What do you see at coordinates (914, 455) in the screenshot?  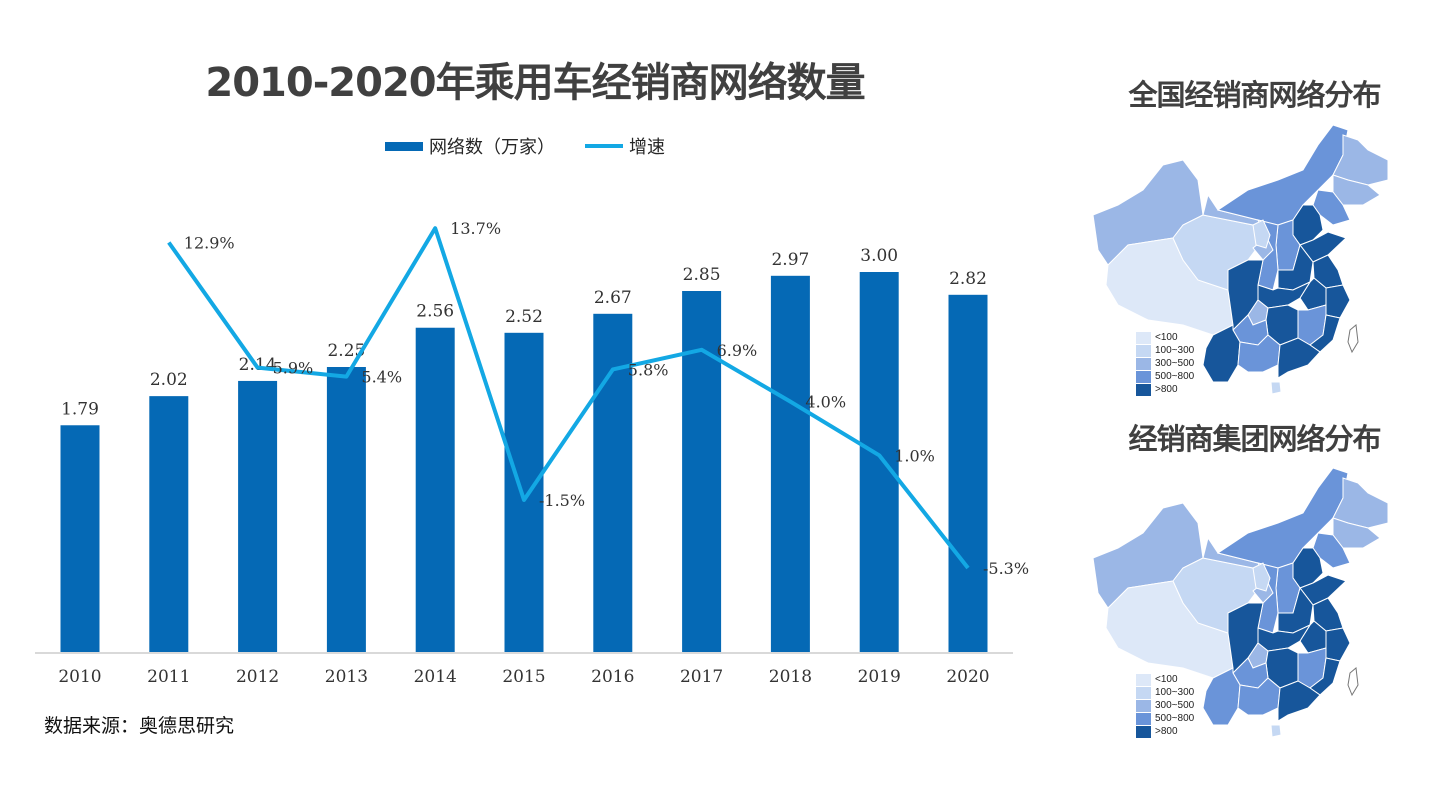 I see `growth-label: 1.0%` at bounding box center [914, 455].